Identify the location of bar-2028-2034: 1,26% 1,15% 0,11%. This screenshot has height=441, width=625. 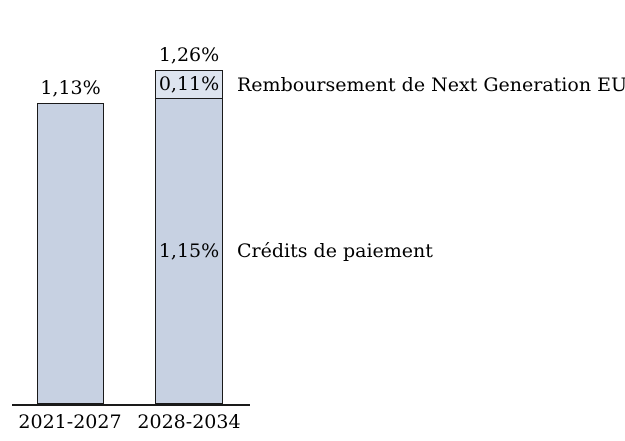
(189, 223).